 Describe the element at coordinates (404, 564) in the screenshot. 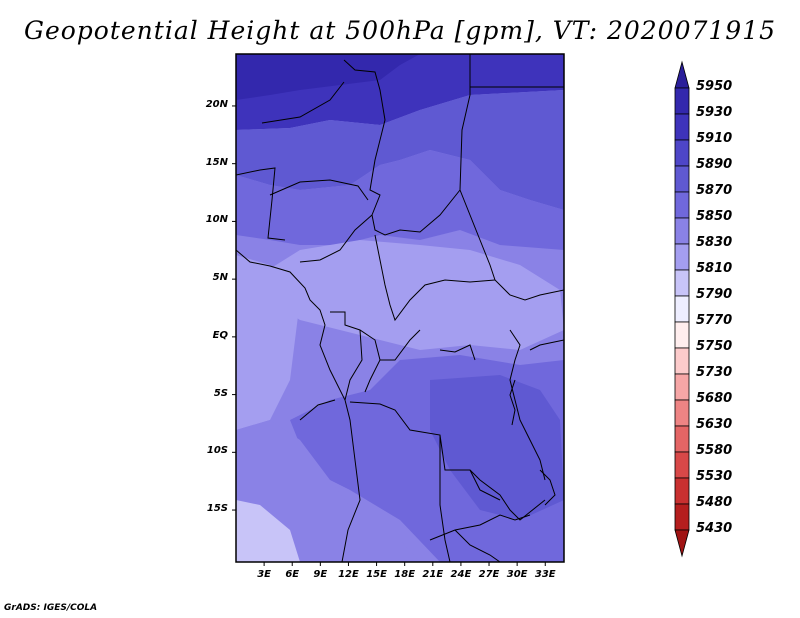

I see `lon-tick-marks` at that location.